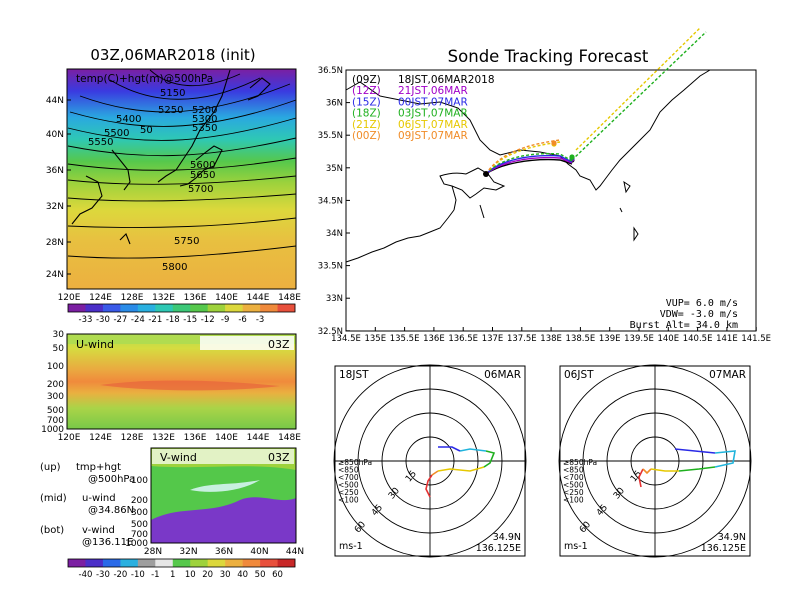  Describe the element at coordinates (259, 552) in the screenshot. I see `x-tick-label: 40N` at that location.